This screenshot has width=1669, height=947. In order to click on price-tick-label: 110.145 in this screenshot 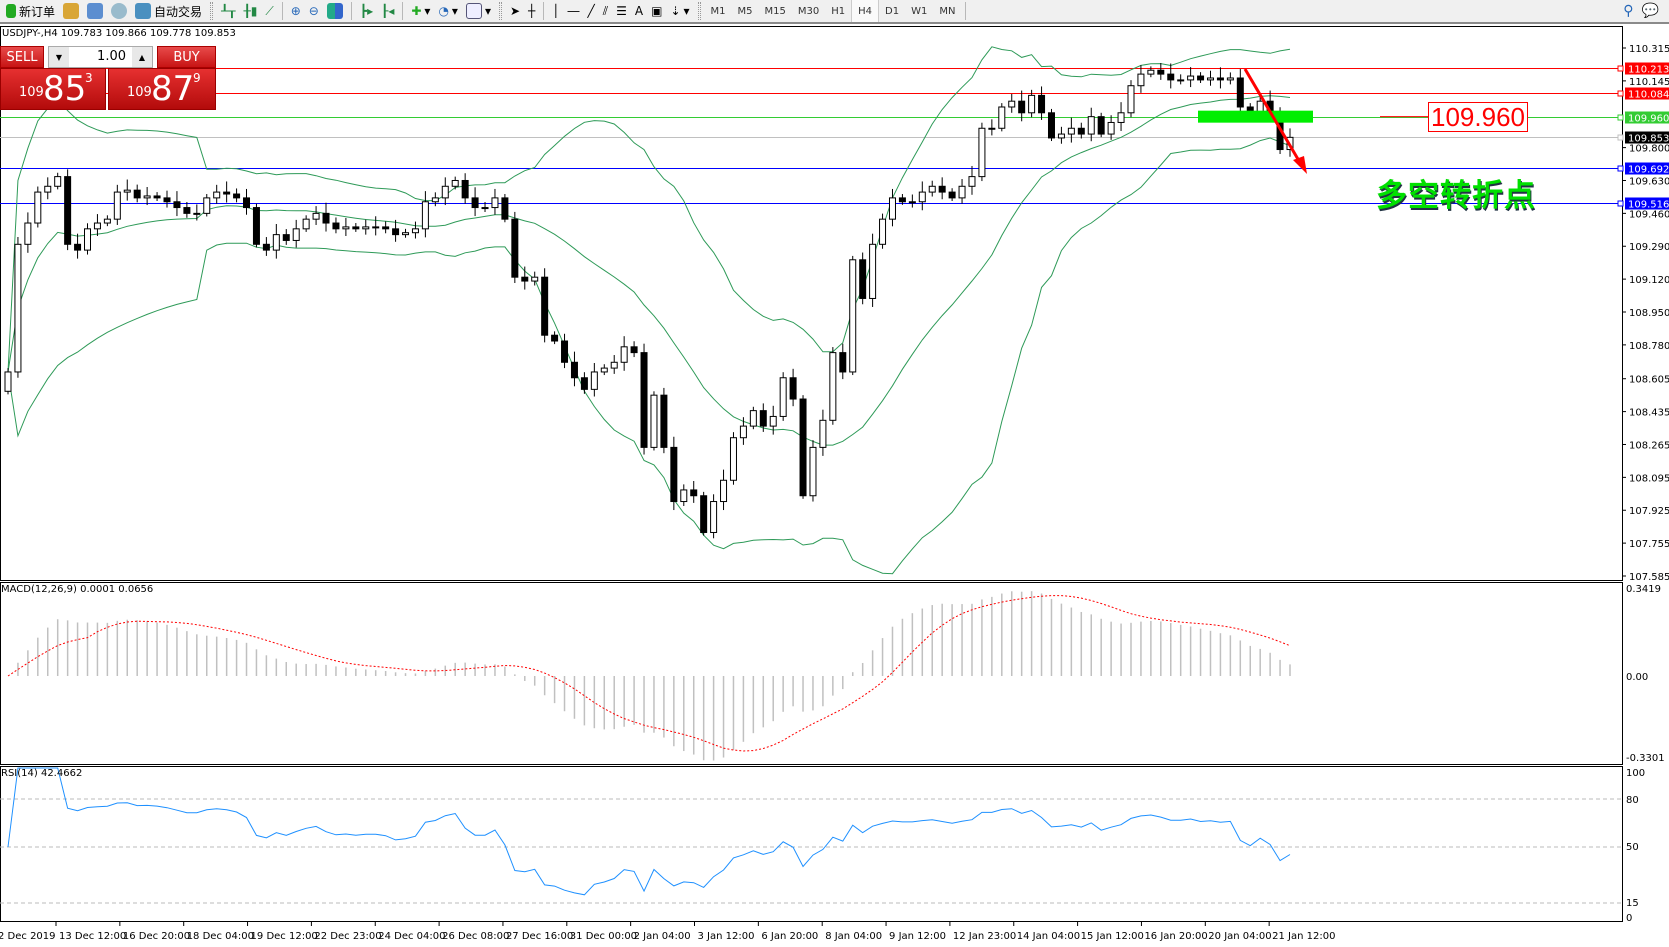, I will do `click(1649, 82)`.